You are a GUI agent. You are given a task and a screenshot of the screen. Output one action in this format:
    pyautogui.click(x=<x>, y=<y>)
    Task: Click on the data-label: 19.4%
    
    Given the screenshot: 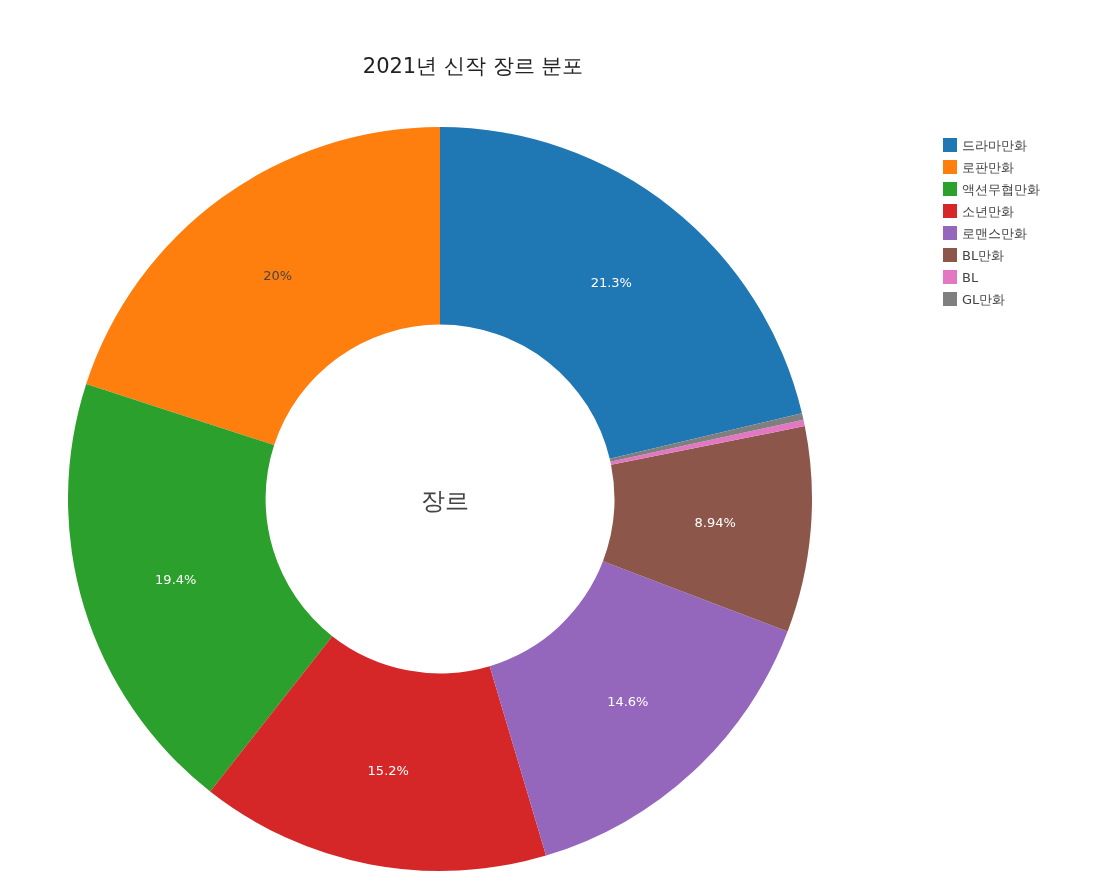 What is the action you would take?
    pyautogui.click(x=176, y=579)
    